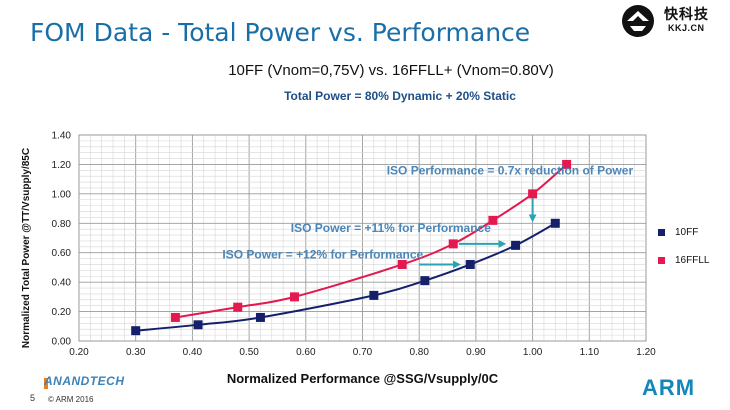 The height and width of the screenshot is (410, 730). I want to click on y-tick-label: 0.60, so click(62, 253).